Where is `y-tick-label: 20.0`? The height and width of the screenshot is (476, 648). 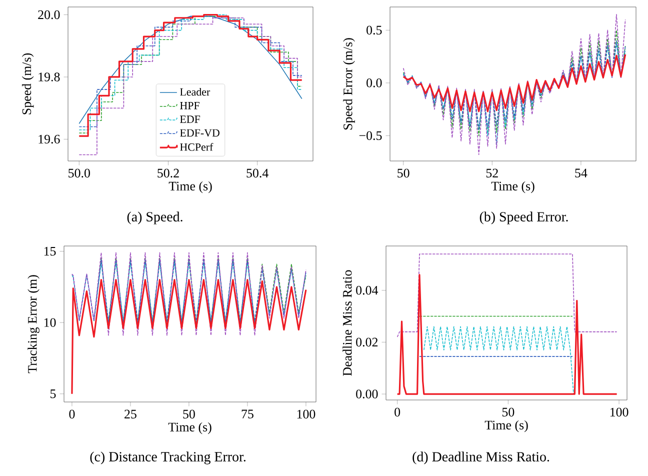 y-tick-label: 20.0 is located at coordinates (49, 15).